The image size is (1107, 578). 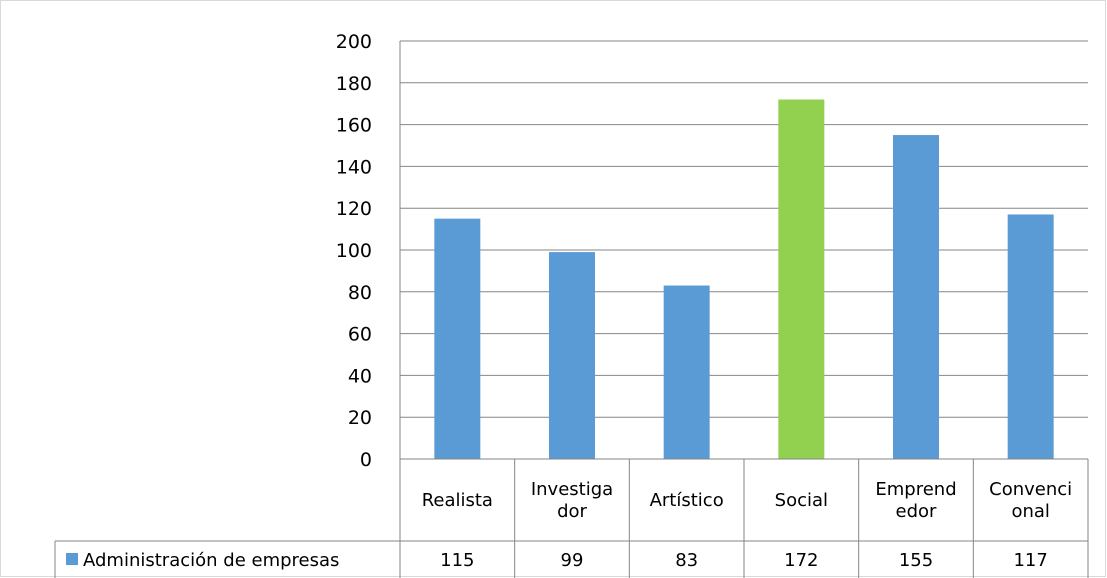 What do you see at coordinates (354, 84) in the screenshot?
I see `y-tick-label-180: 180` at bounding box center [354, 84].